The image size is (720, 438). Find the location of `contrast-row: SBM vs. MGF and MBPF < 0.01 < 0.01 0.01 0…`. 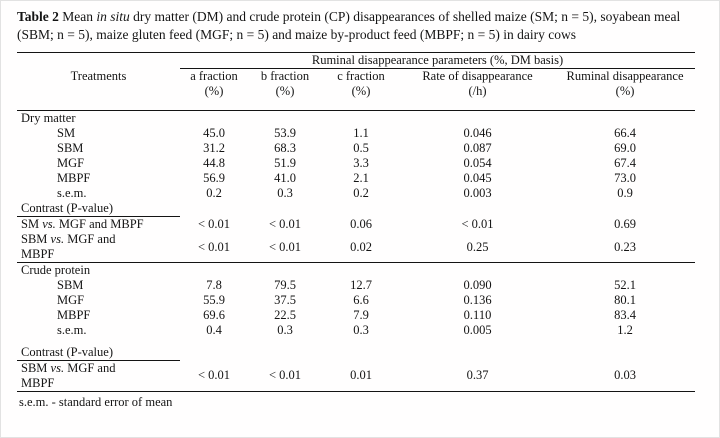

contrast-row: SBM vs. MGF and MBPF < 0.01 < 0.01 0.01 0… is located at coordinates (356, 376).